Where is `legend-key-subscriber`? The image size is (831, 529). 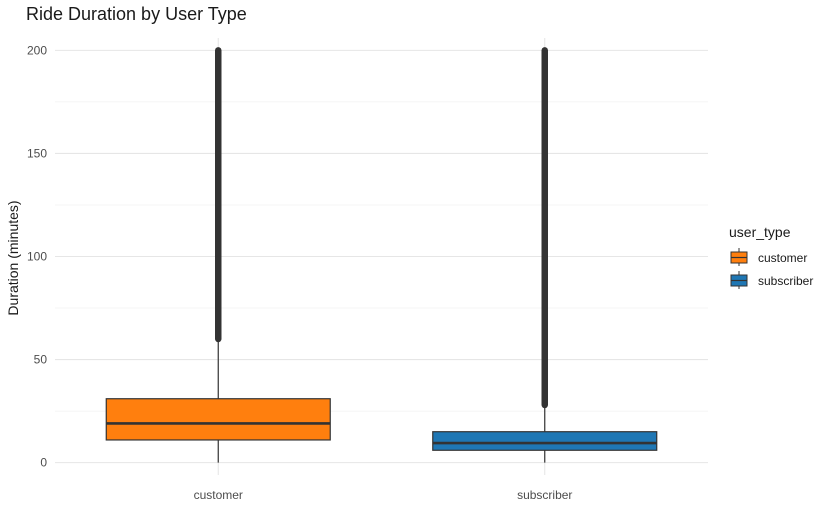 legend-key-subscriber is located at coordinates (739, 280).